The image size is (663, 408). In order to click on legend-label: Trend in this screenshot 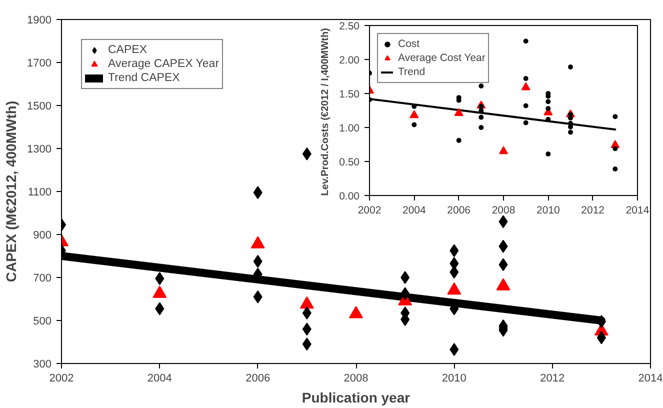, I will do `click(412, 72)`.